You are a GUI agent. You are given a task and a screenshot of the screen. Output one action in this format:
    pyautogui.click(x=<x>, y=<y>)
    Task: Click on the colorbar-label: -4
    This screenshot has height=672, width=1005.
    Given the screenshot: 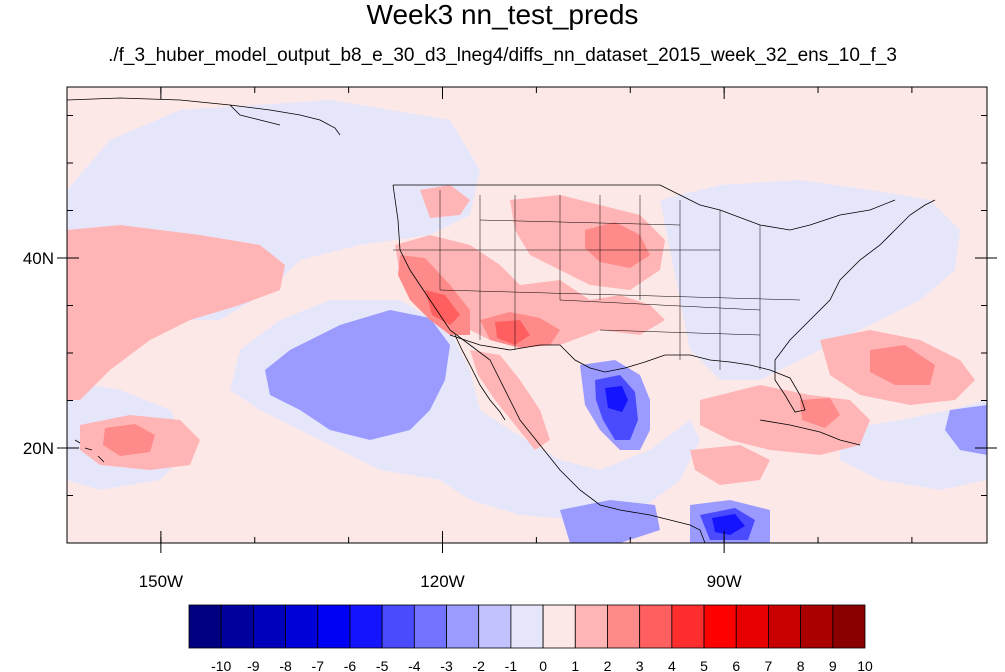 What is the action you would take?
    pyautogui.click(x=414, y=665)
    